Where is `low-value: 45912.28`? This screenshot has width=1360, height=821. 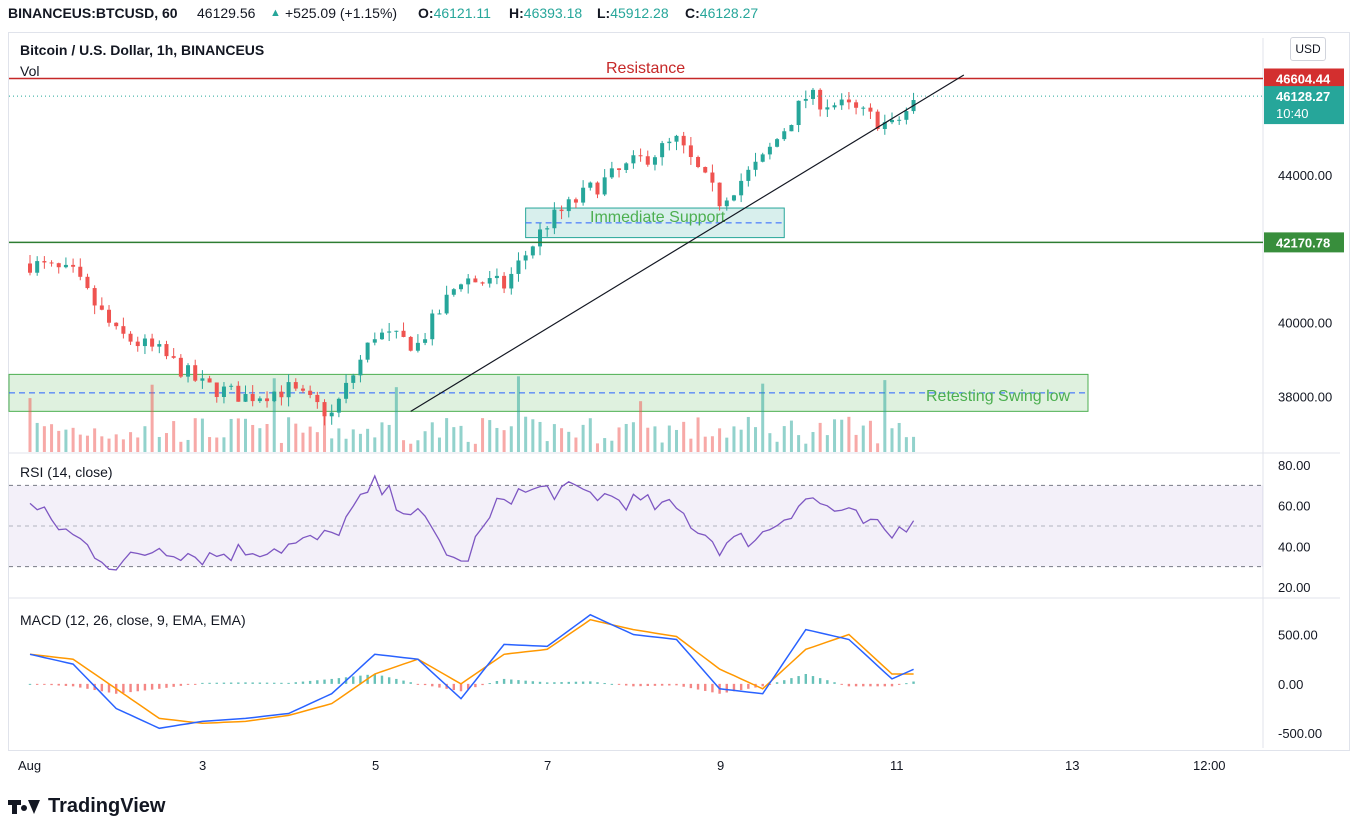
low-value: 45912.28 is located at coordinates (639, 13).